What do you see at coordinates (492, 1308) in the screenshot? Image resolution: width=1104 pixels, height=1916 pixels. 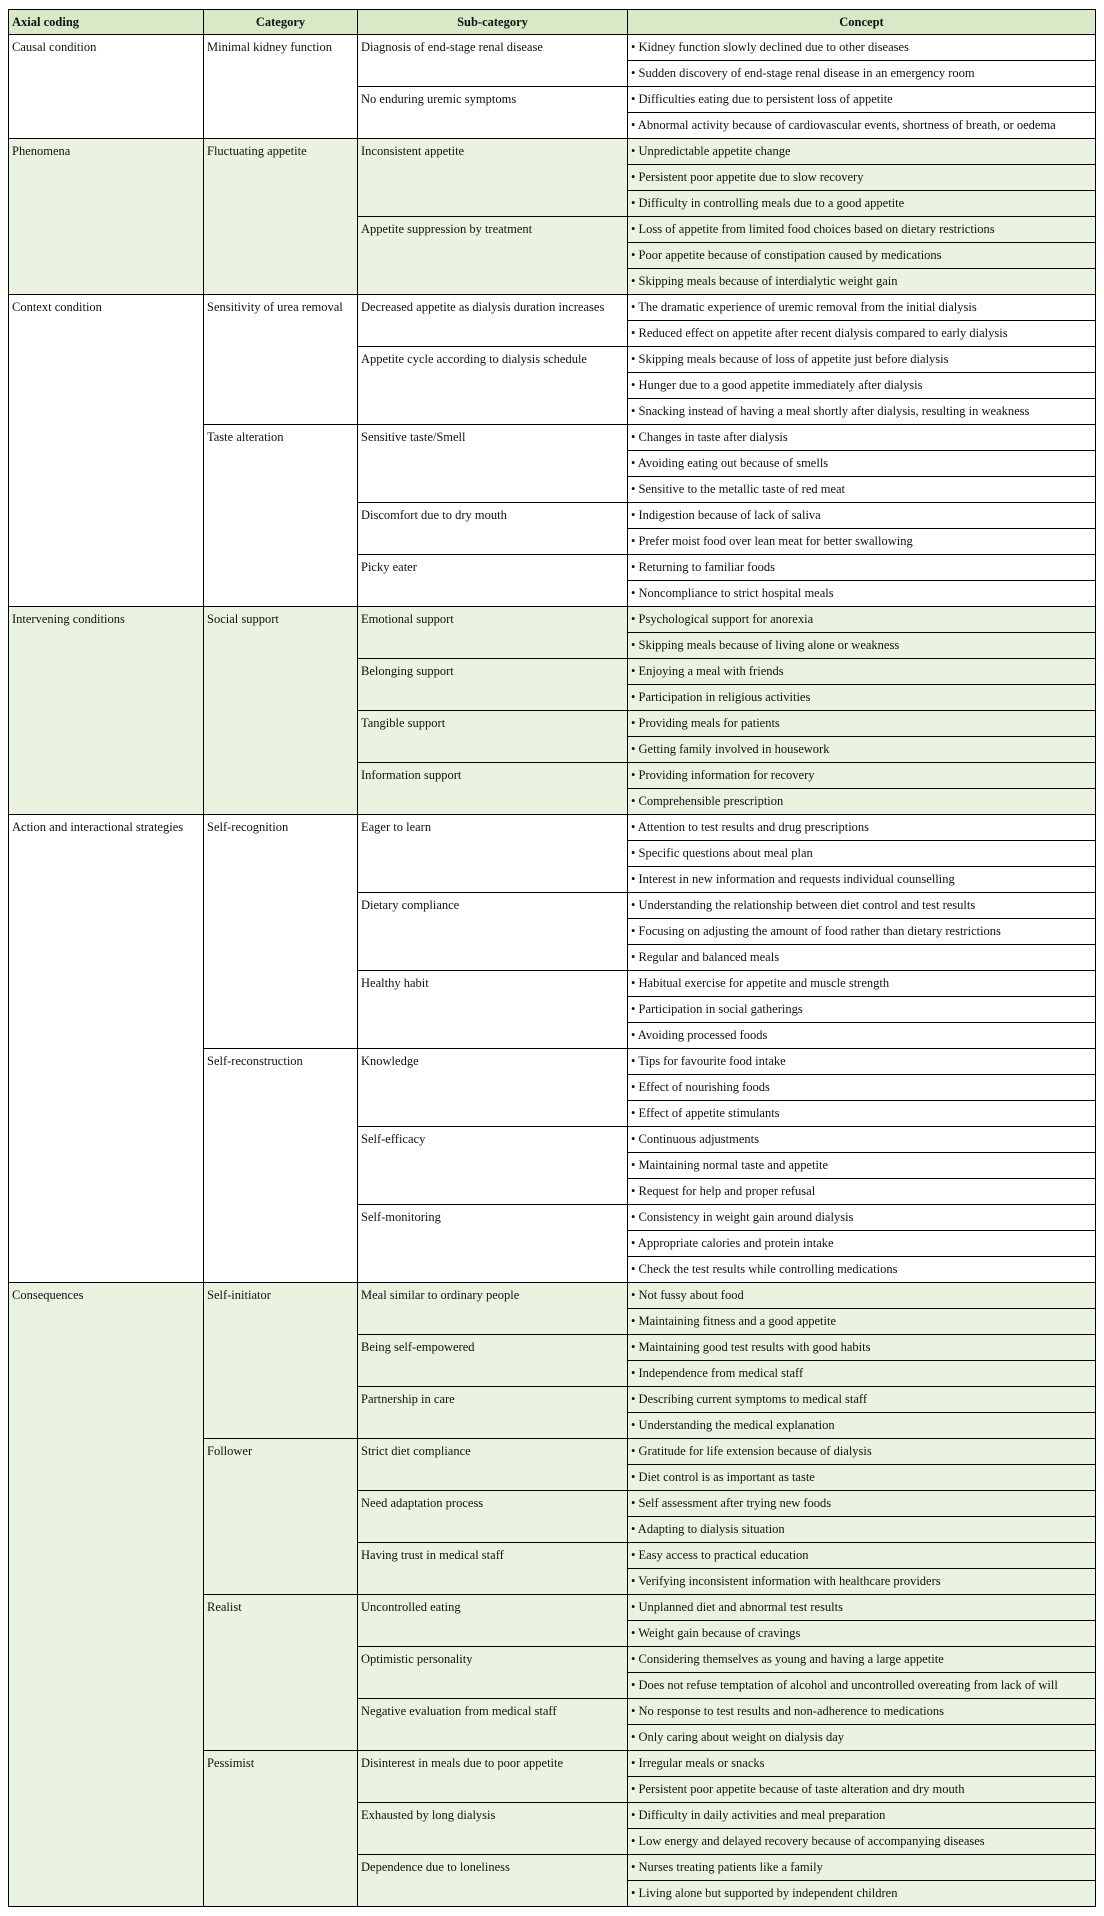 I see `subcategory-cell: Meal similar to ordinary people` at bounding box center [492, 1308].